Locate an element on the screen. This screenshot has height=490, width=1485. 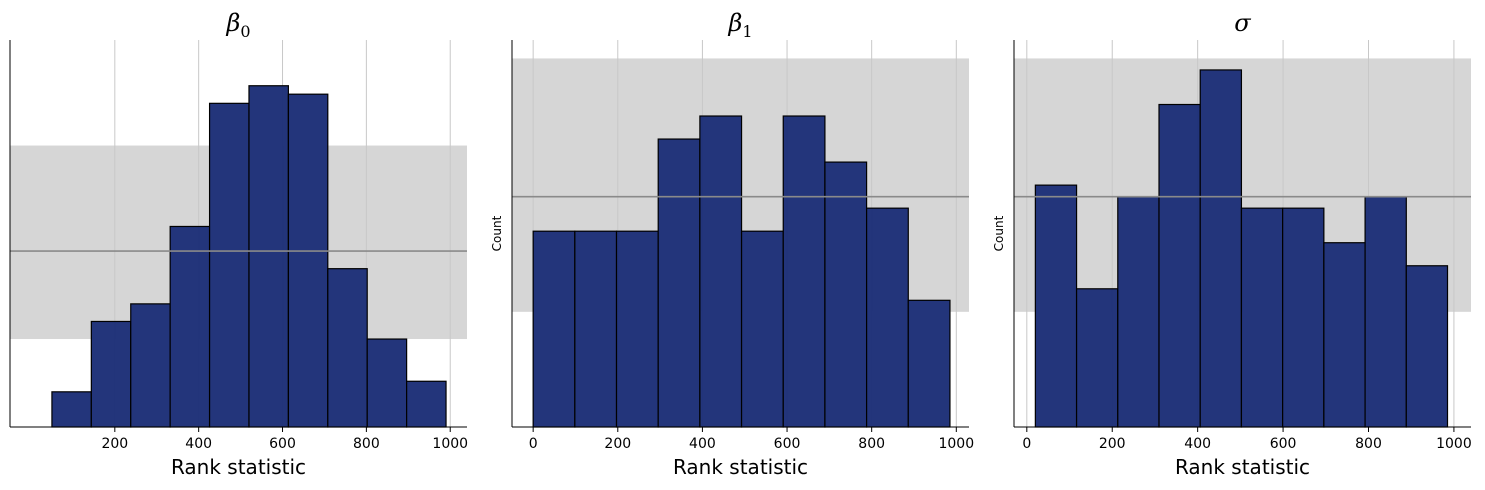
panel-title-sigma: σ is located at coordinates (1242, 23).